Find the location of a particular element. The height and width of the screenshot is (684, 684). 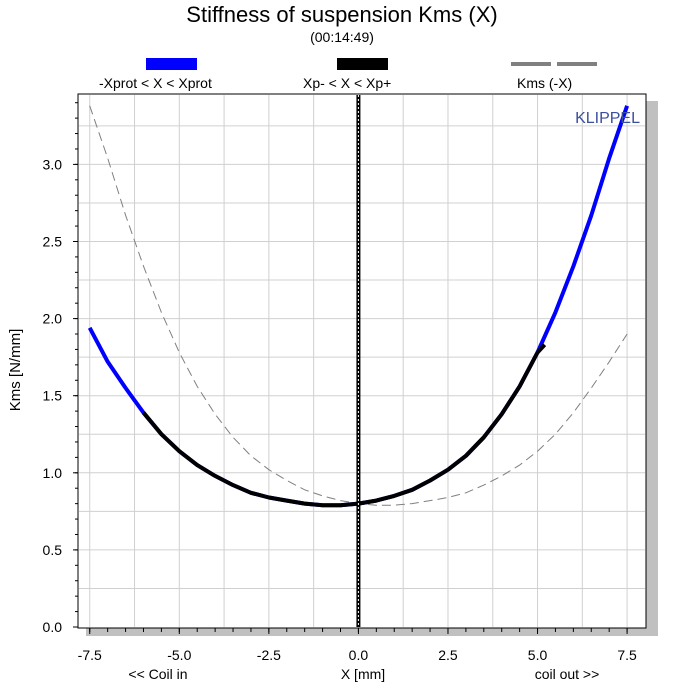

y-tick-label: 3.0 is located at coordinates (53, 164).